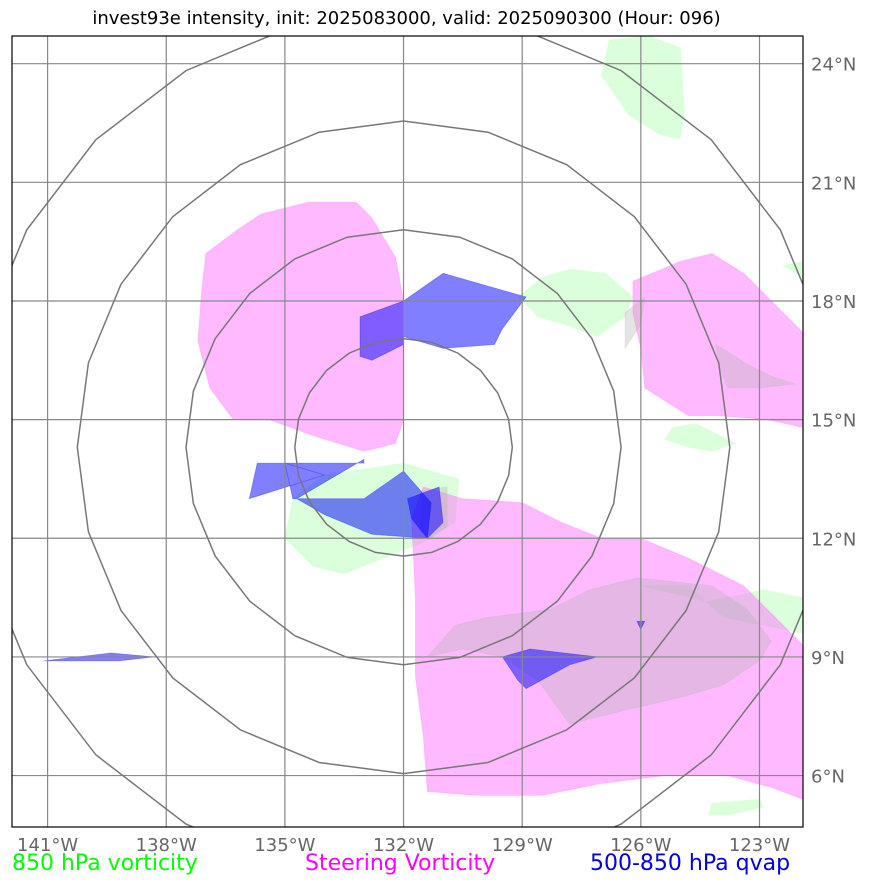 The image size is (873, 891). I want to click on lon-tick-label-5: 126°W, so click(640, 845).